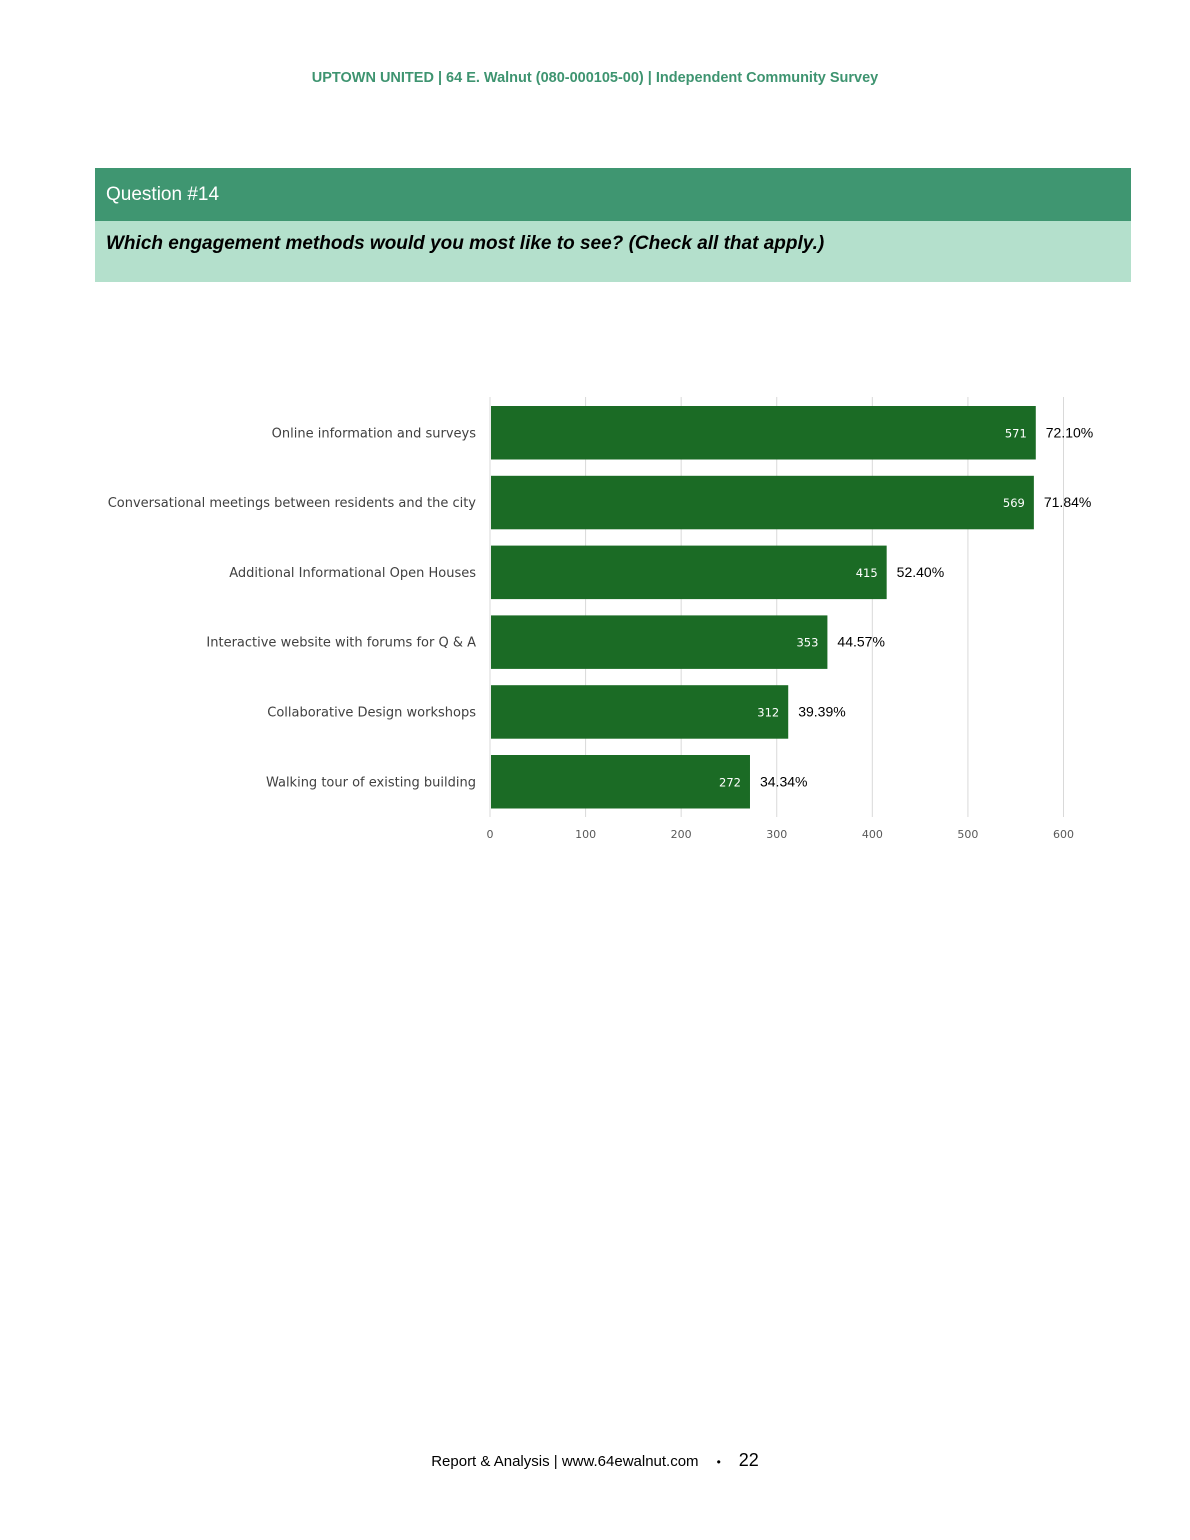  Describe the element at coordinates (352, 573) in the screenshot. I see `category-label: Additional Informational Open Houses` at that location.